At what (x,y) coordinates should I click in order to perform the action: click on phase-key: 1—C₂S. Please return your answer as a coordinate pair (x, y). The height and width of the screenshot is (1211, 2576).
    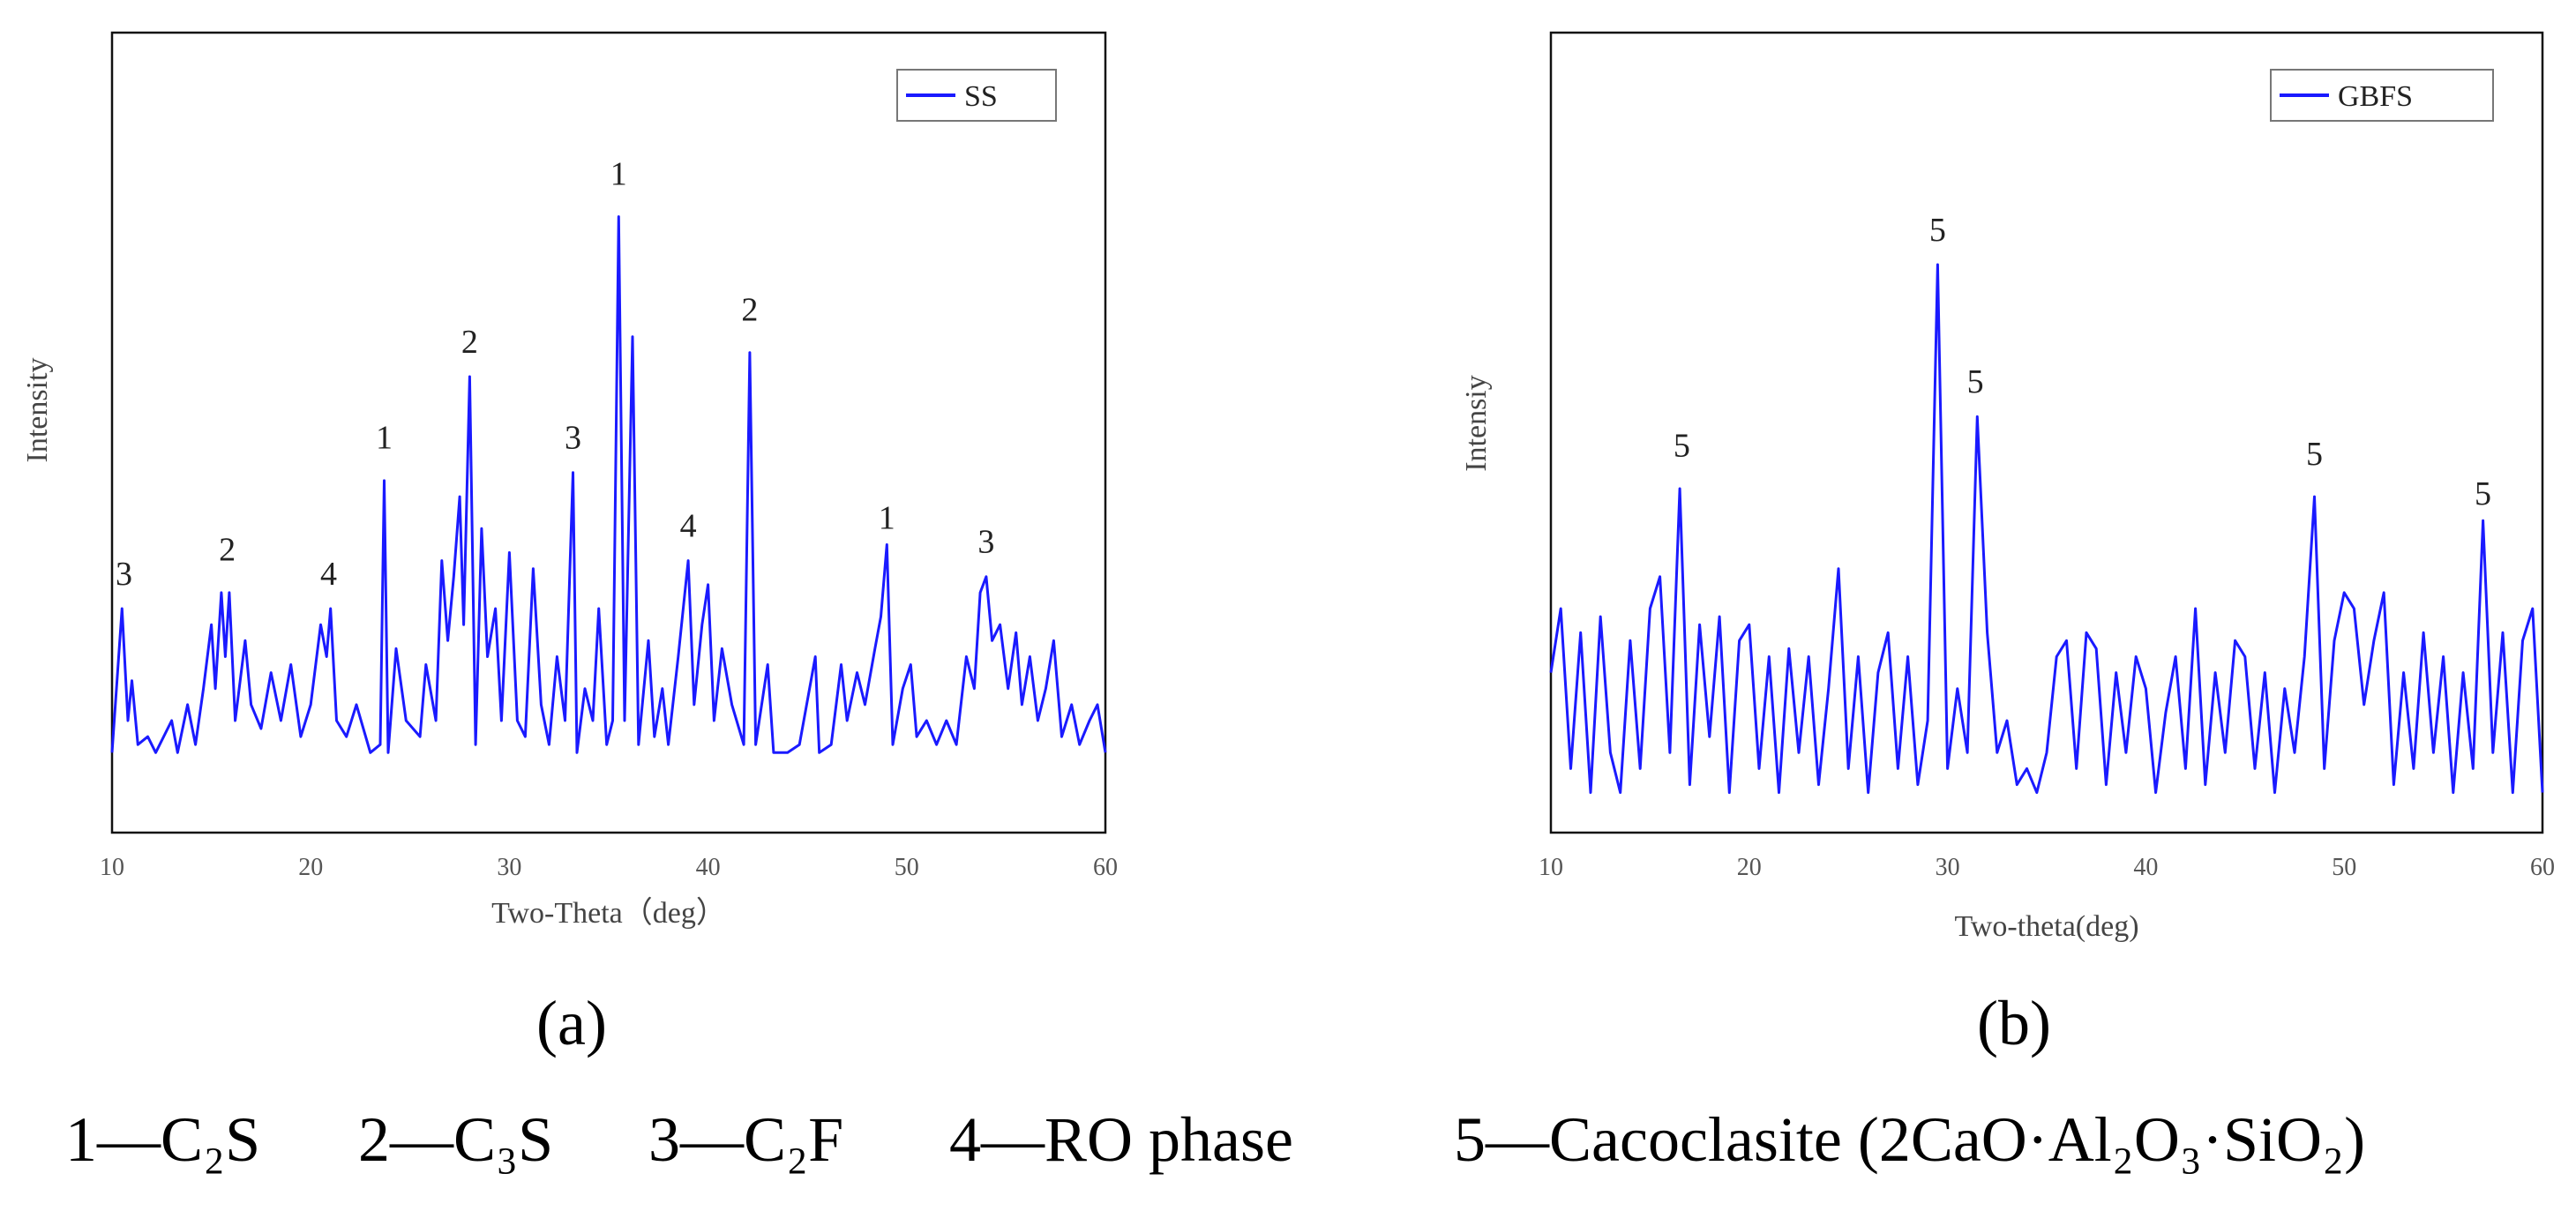
    Looking at the image, I should click on (163, 1139).